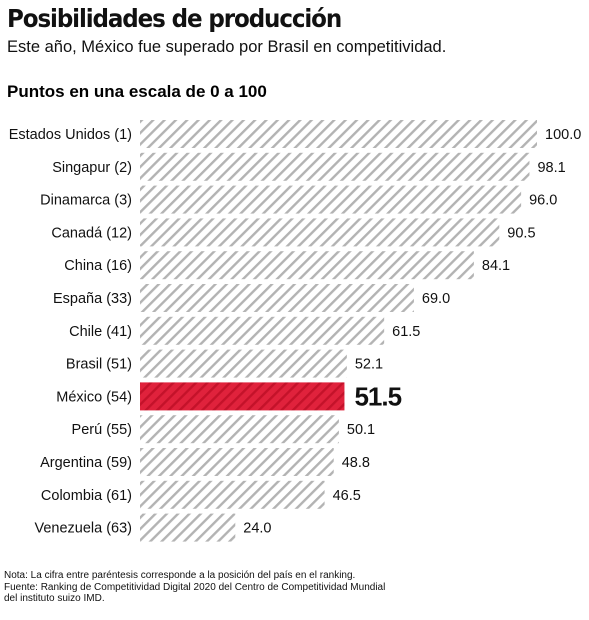 This screenshot has width=589, height=620. Describe the element at coordinates (496, 266) in the screenshot. I see `value-label: 84.1` at that location.